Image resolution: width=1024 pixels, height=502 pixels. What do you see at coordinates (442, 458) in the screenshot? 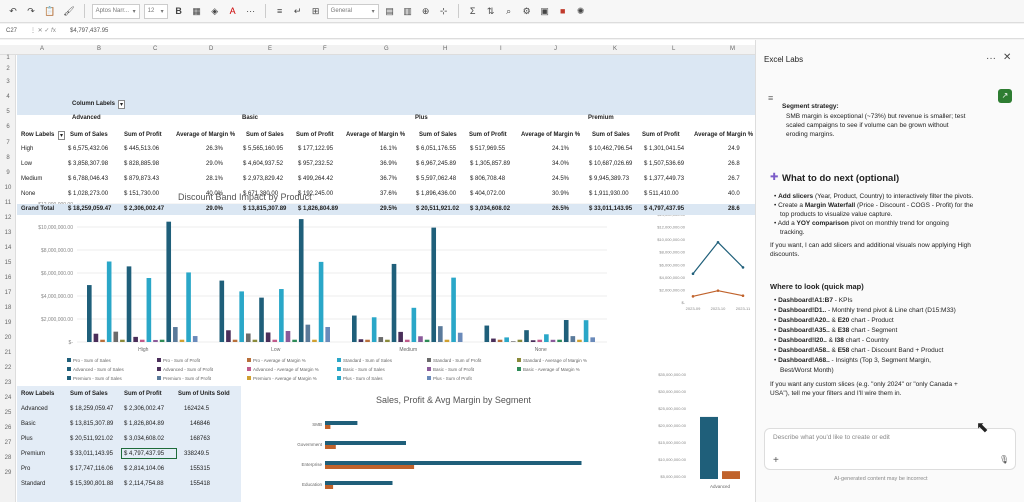
I see `segment-chart: SMB Government Enterprise Education` at bounding box center [442, 458].